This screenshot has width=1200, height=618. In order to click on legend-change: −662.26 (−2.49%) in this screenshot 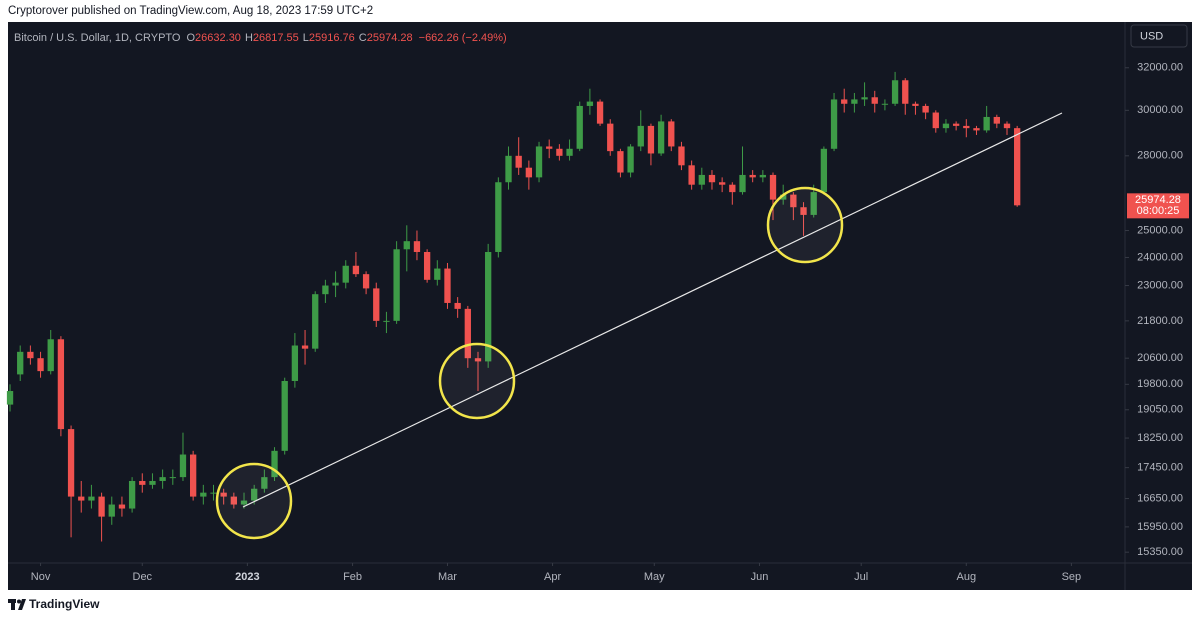, I will do `click(463, 38)`.